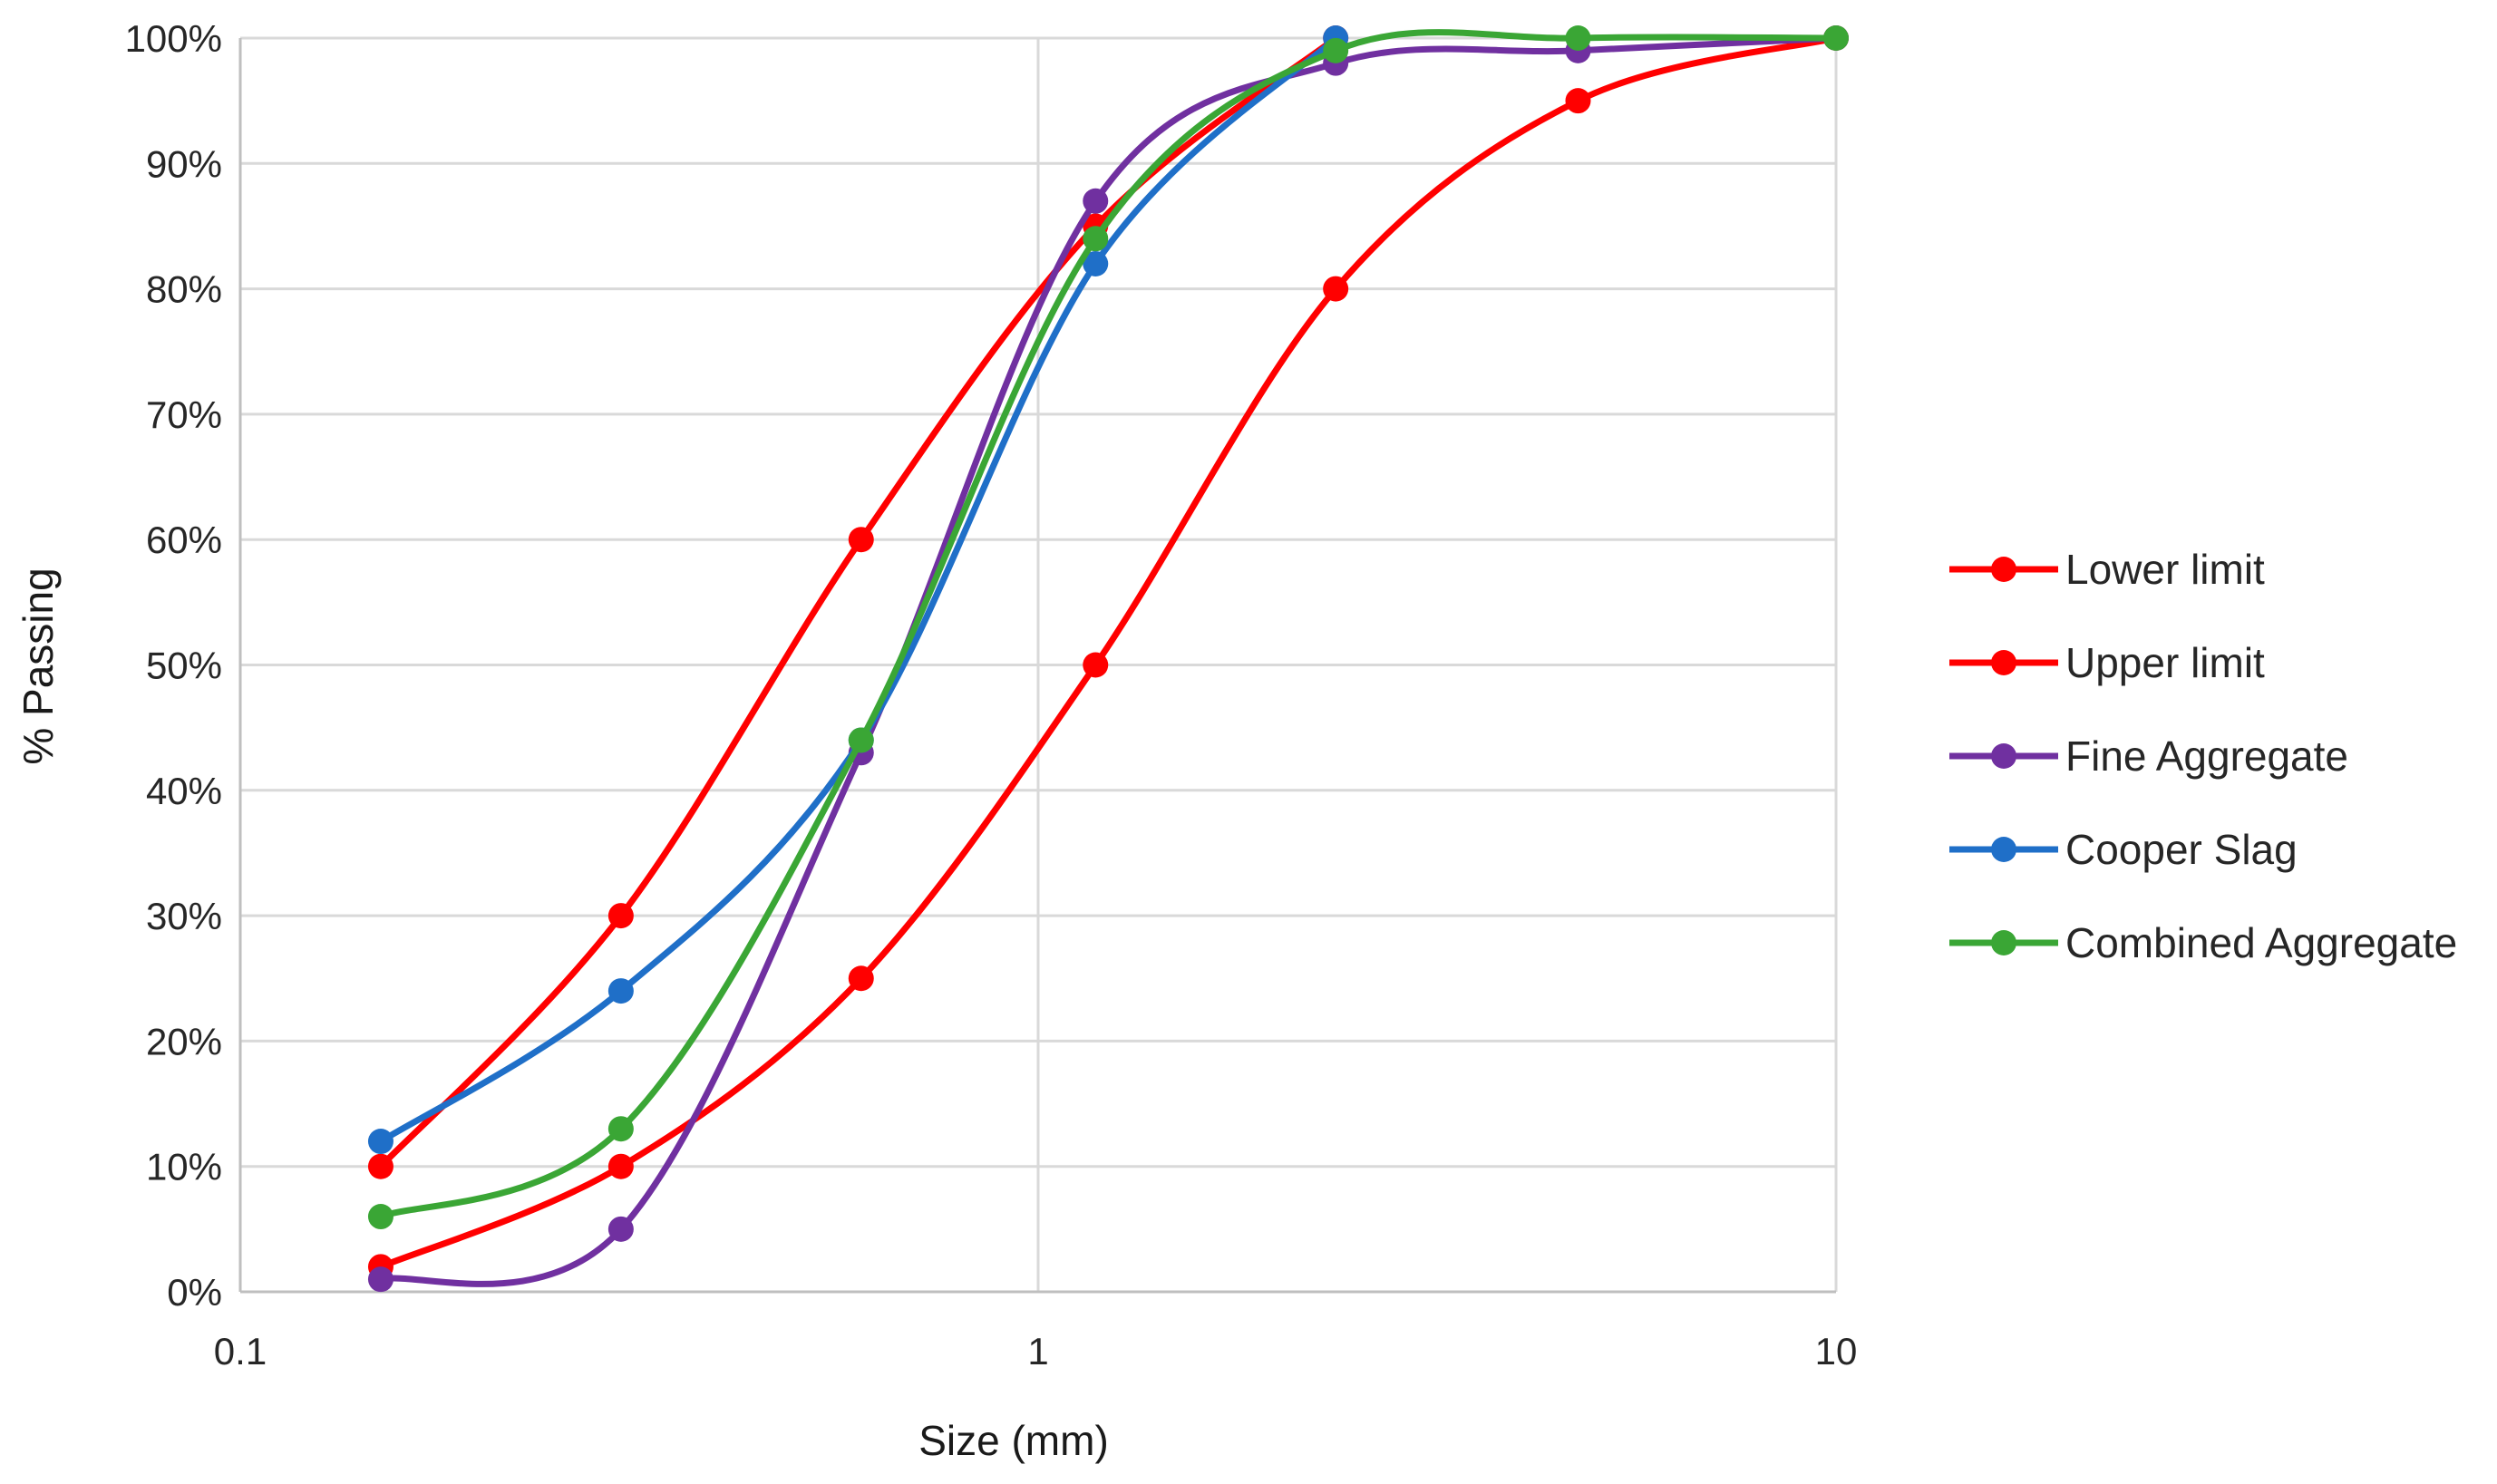 The height and width of the screenshot is (1484, 2497). Describe the element at coordinates (1013, 1440) in the screenshot. I see `x-axis-title: Size (mm)` at that location.